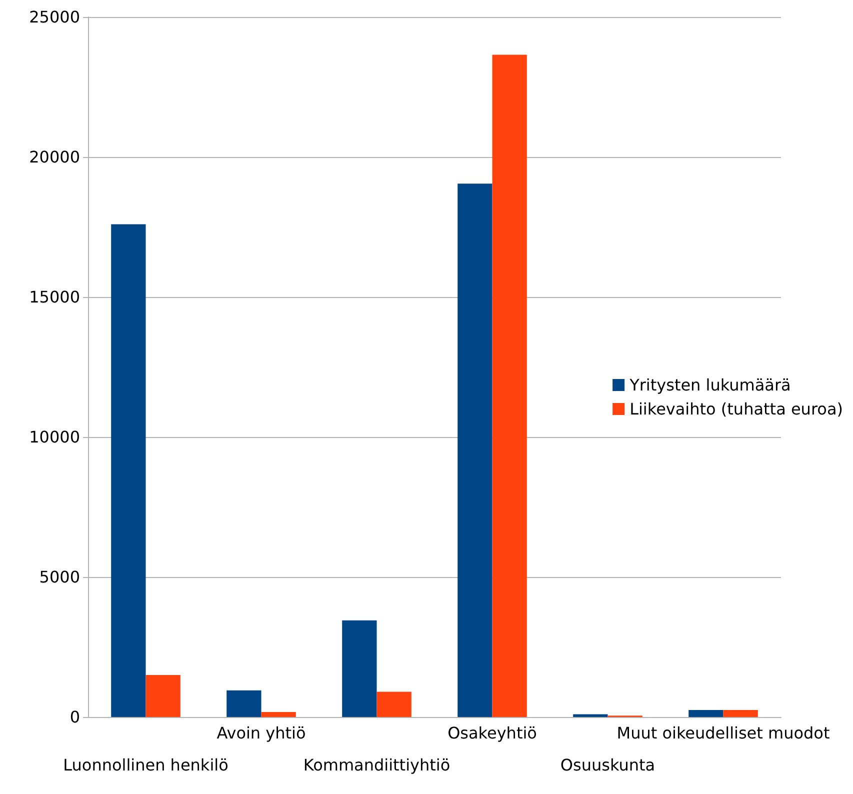  Describe the element at coordinates (709, 385) in the screenshot. I see `legend-label: Yritysten lukumäärä` at that location.